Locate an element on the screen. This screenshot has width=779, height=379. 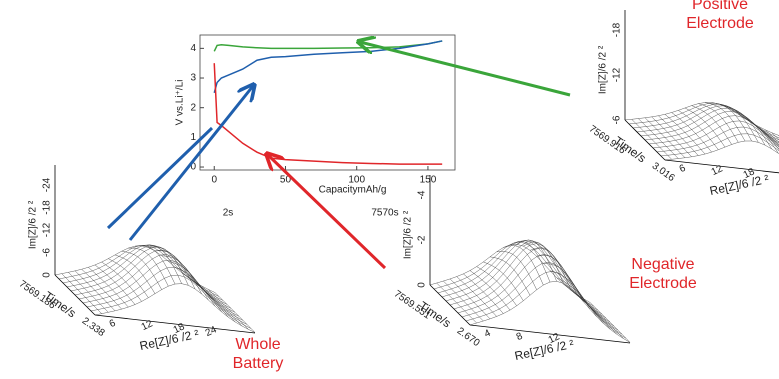
y-tick-label: 4 is located at coordinates (193, 48).